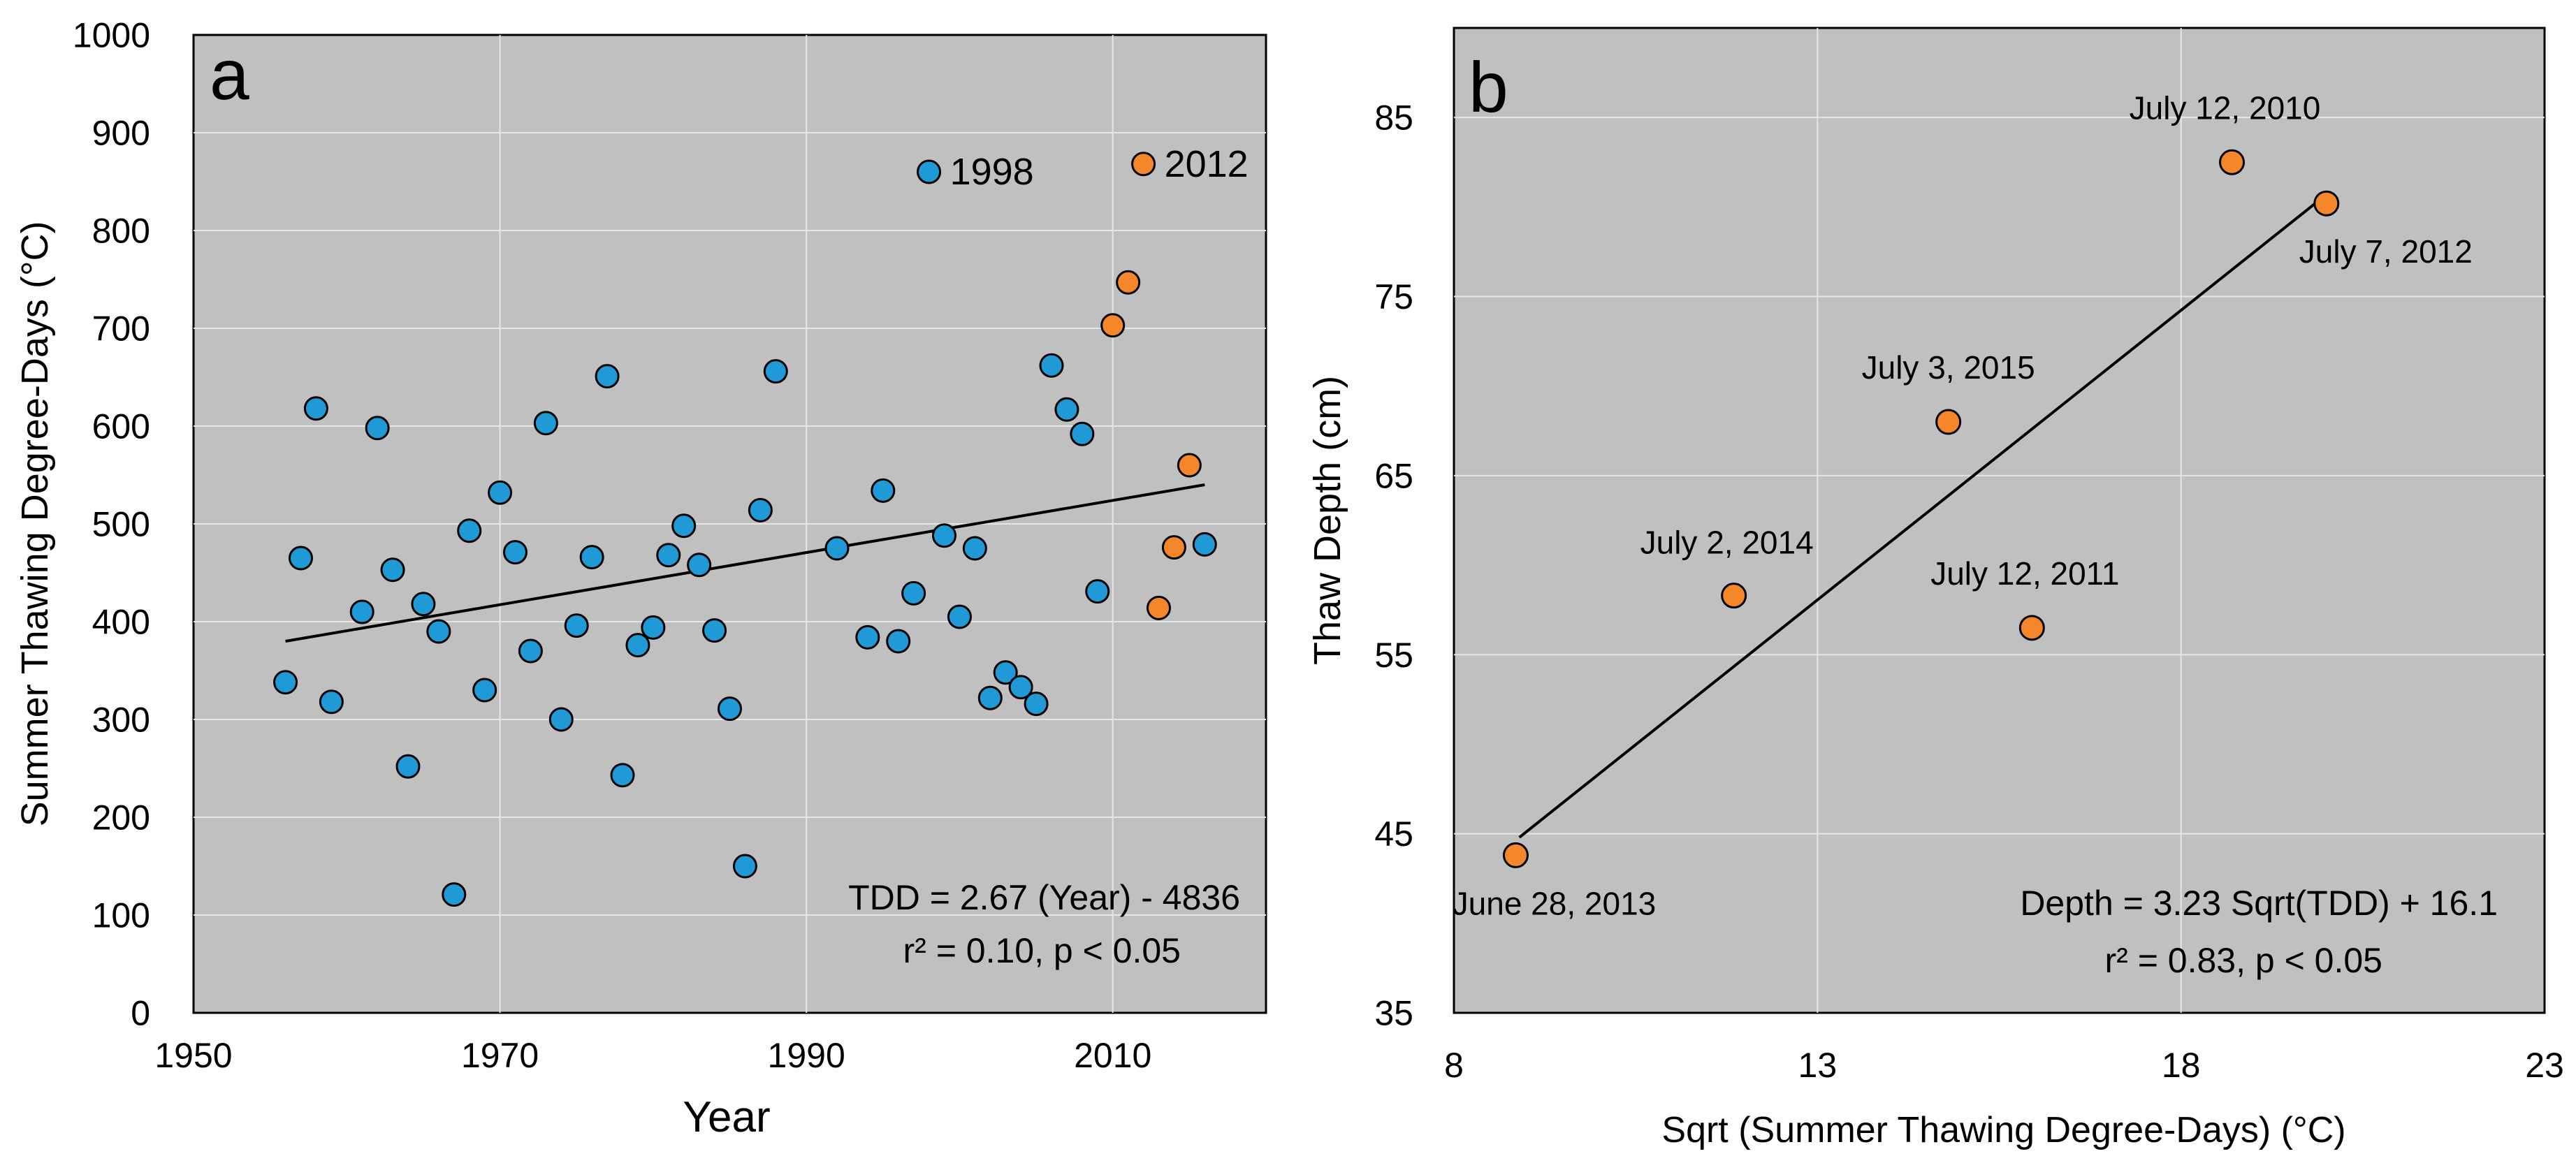  Describe the element at coordinates (992, 172) in the screenshot. I see `point-annotation: 1998` at that location.